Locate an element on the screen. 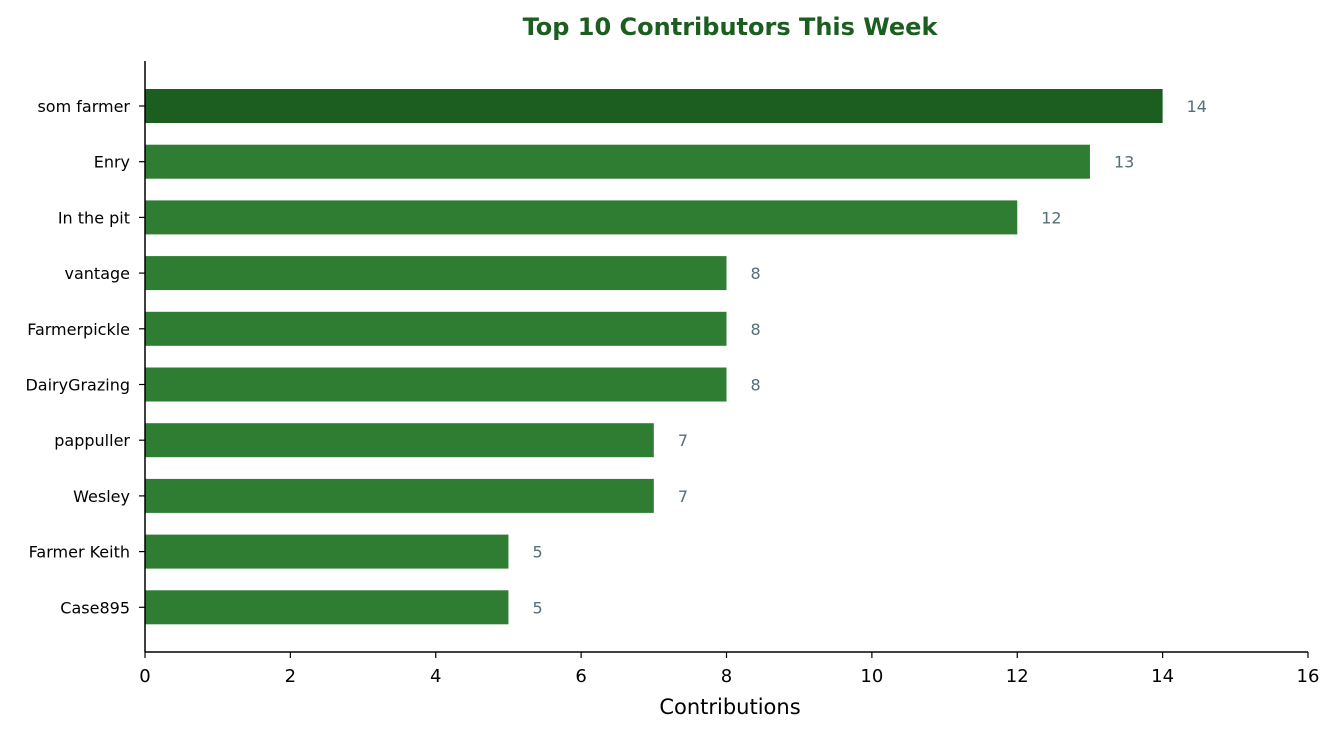  y-tick-label: Wesley is located at coordinates (101, 496).